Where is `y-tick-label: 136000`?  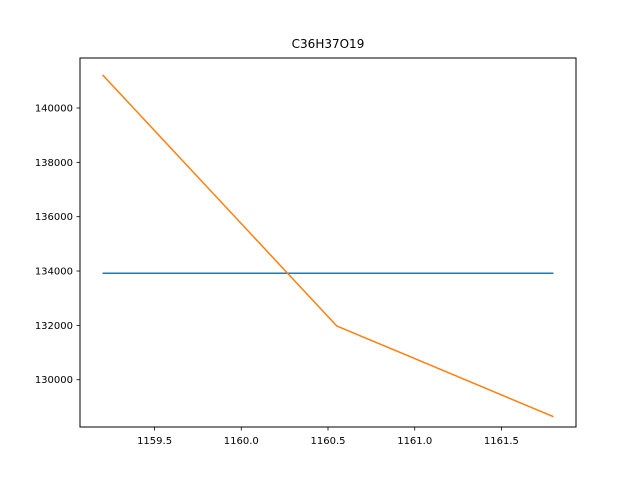 y-tick-label: 136000 is located at coordinates (54, 217).